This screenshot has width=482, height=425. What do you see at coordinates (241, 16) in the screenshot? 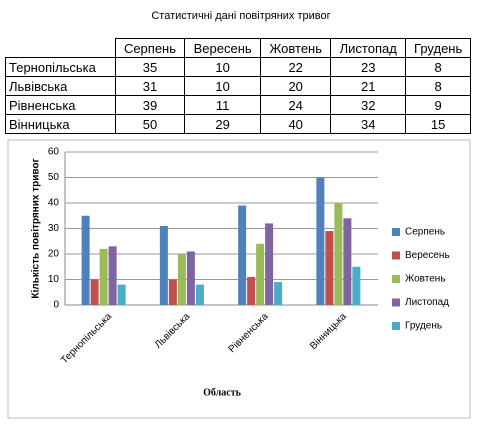
I see `page-title: Статистичні дані повітряних тривог` at bounding box center [241, 16].